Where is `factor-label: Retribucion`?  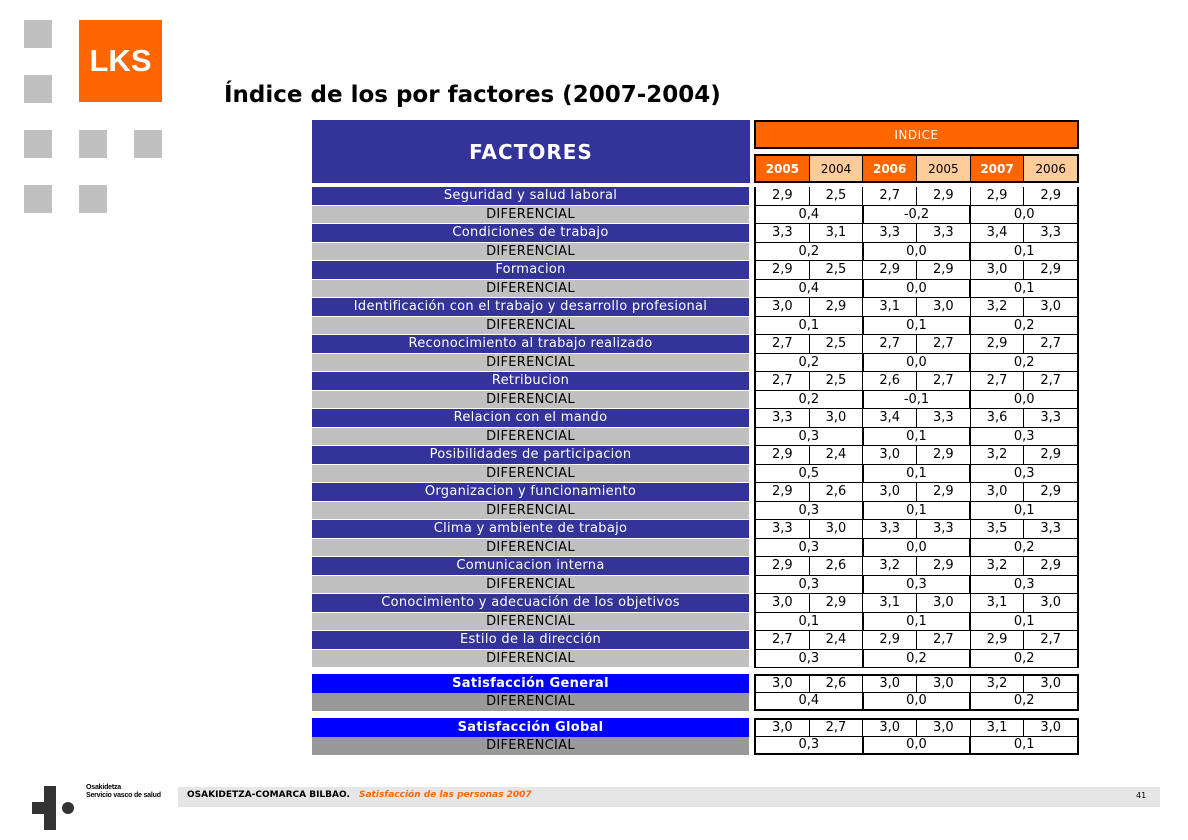
factor-label: Retribucion is located at coordinates (530, 381).